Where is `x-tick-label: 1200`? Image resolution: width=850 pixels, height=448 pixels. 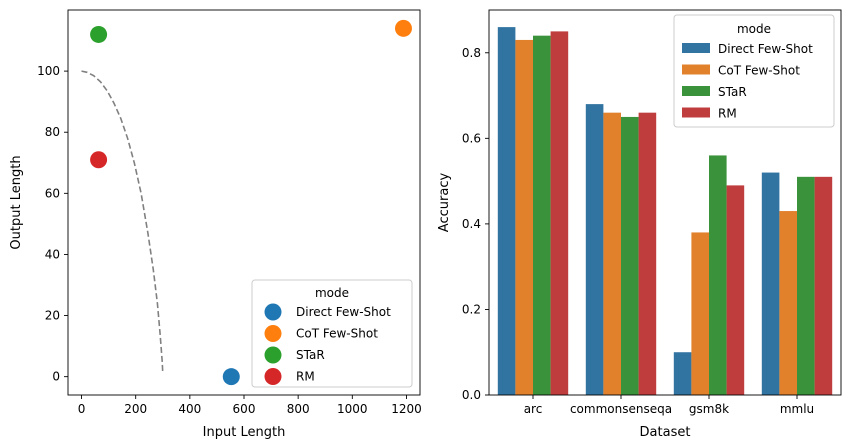
x-tick-label: 1200 is located at coordinates (406, 409).